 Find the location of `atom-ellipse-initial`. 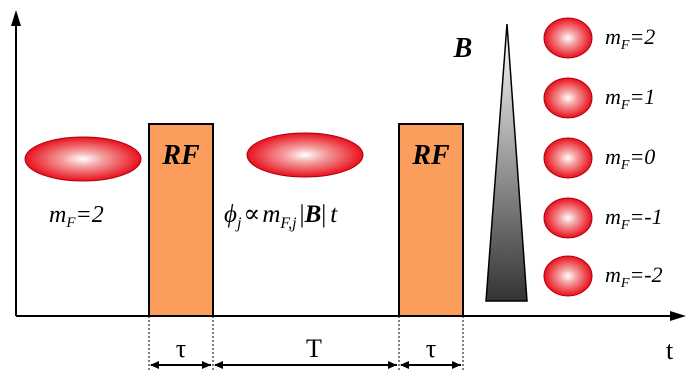

atom-ellipse-initial is located at coordinates (83, 159).